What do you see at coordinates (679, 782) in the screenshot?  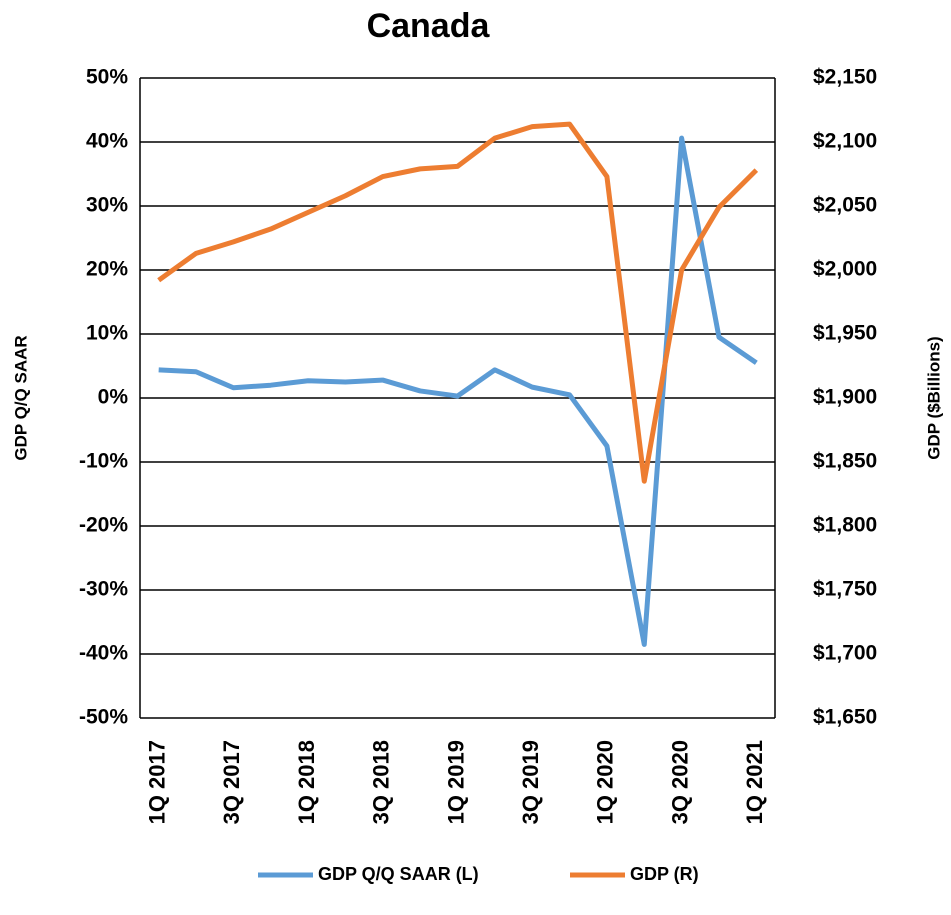 I see `x-tick-label: 3Q 2020` at bounding box center [679, 782].